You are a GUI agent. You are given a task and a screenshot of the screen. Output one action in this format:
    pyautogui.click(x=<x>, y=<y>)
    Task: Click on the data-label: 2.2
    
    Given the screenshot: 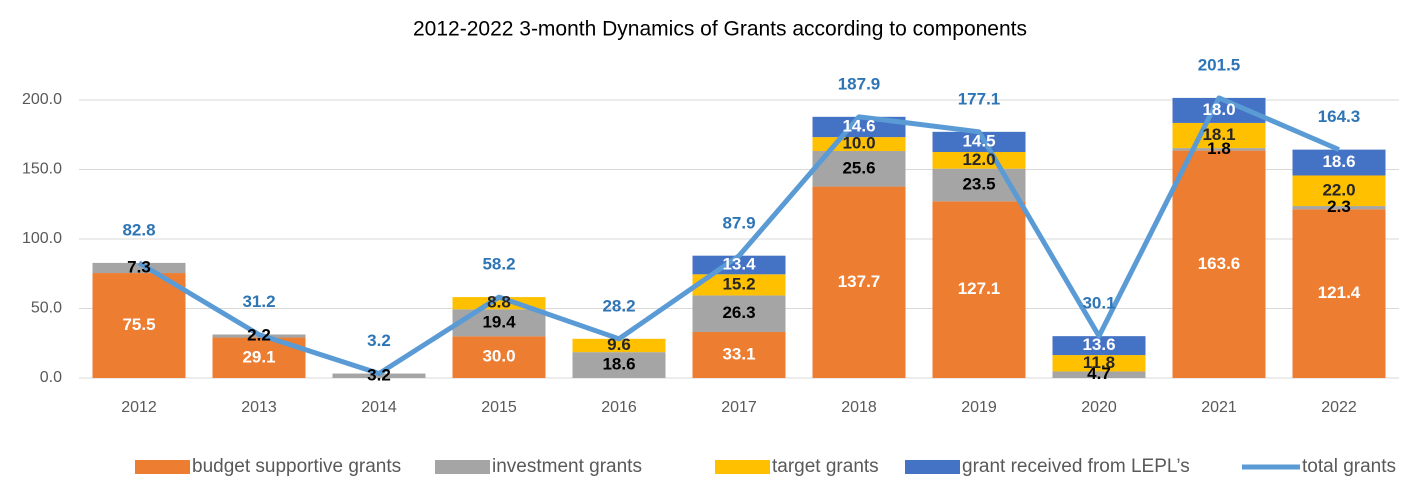 What is the action you would take?
    pyautogui.click(x=259, y=335)
    